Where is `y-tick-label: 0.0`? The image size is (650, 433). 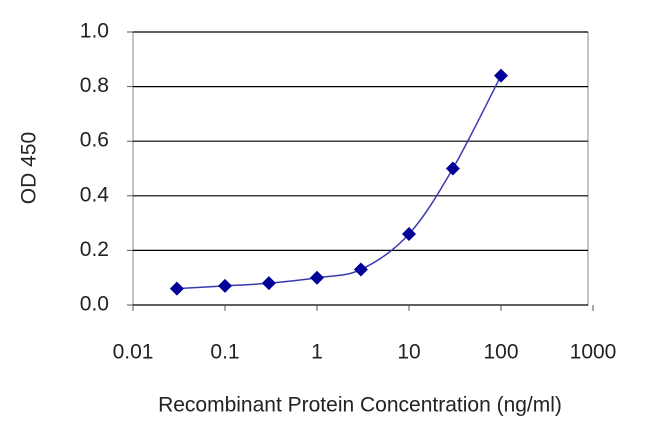
y-tick-label: 0.0 is located at coordinates (94, 304).